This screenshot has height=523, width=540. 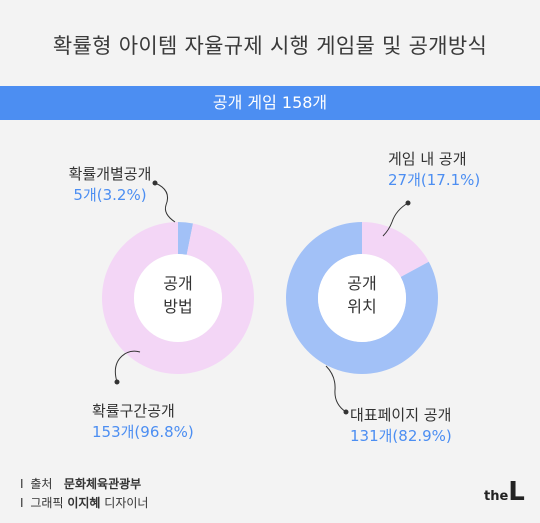 I want to click on slice-value-main: 131개(82.9%), so click(x=401, y=436).